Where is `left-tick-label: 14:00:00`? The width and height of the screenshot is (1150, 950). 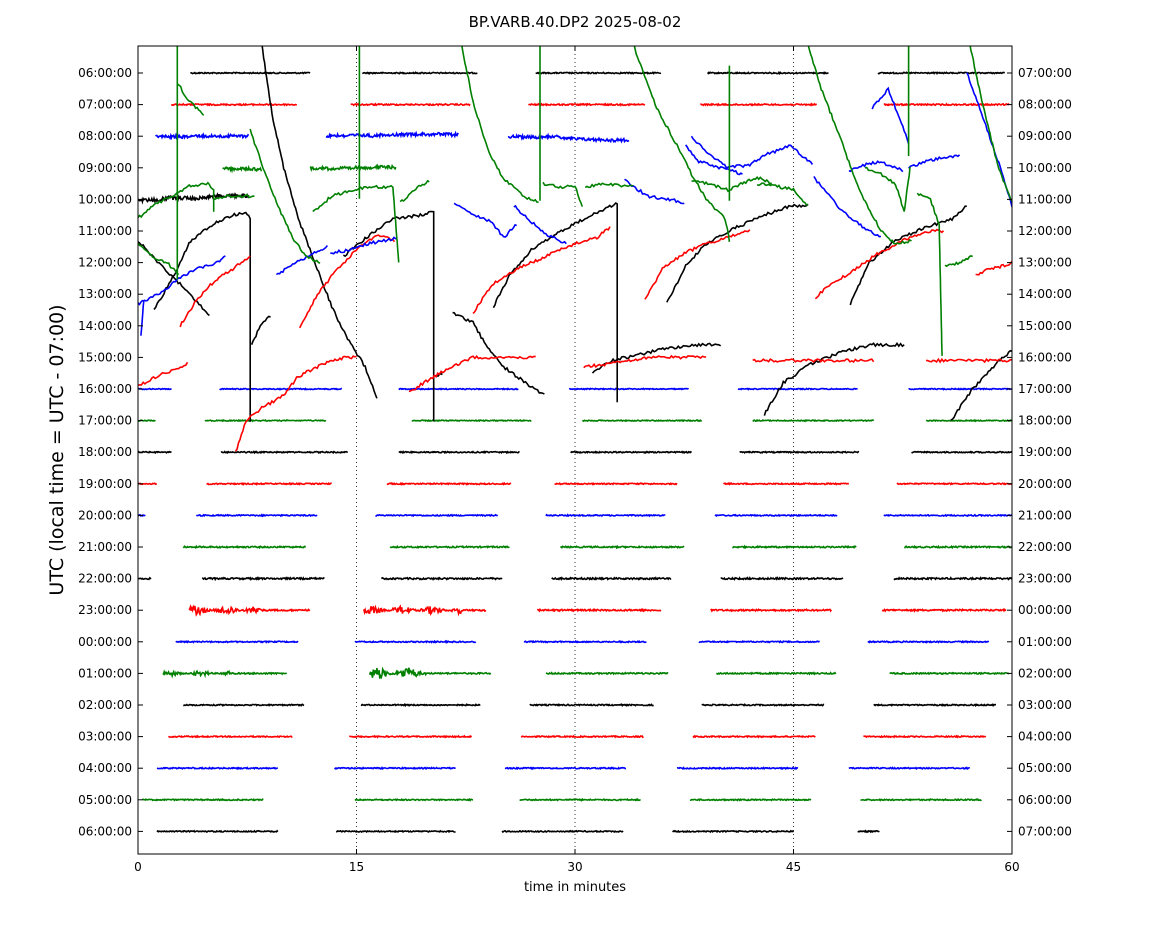 left-tick-label: 14:00:00 is located at coordinates (105, 326).